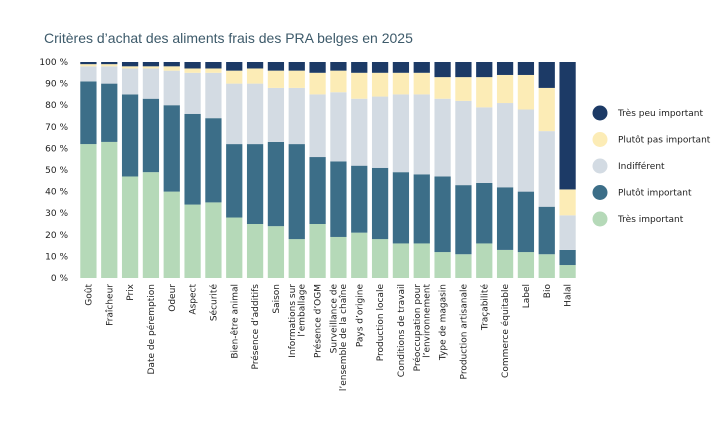 The image size is (720, 423). I want to click on x-tick-label: Pays d’origine, so click(360, 316).